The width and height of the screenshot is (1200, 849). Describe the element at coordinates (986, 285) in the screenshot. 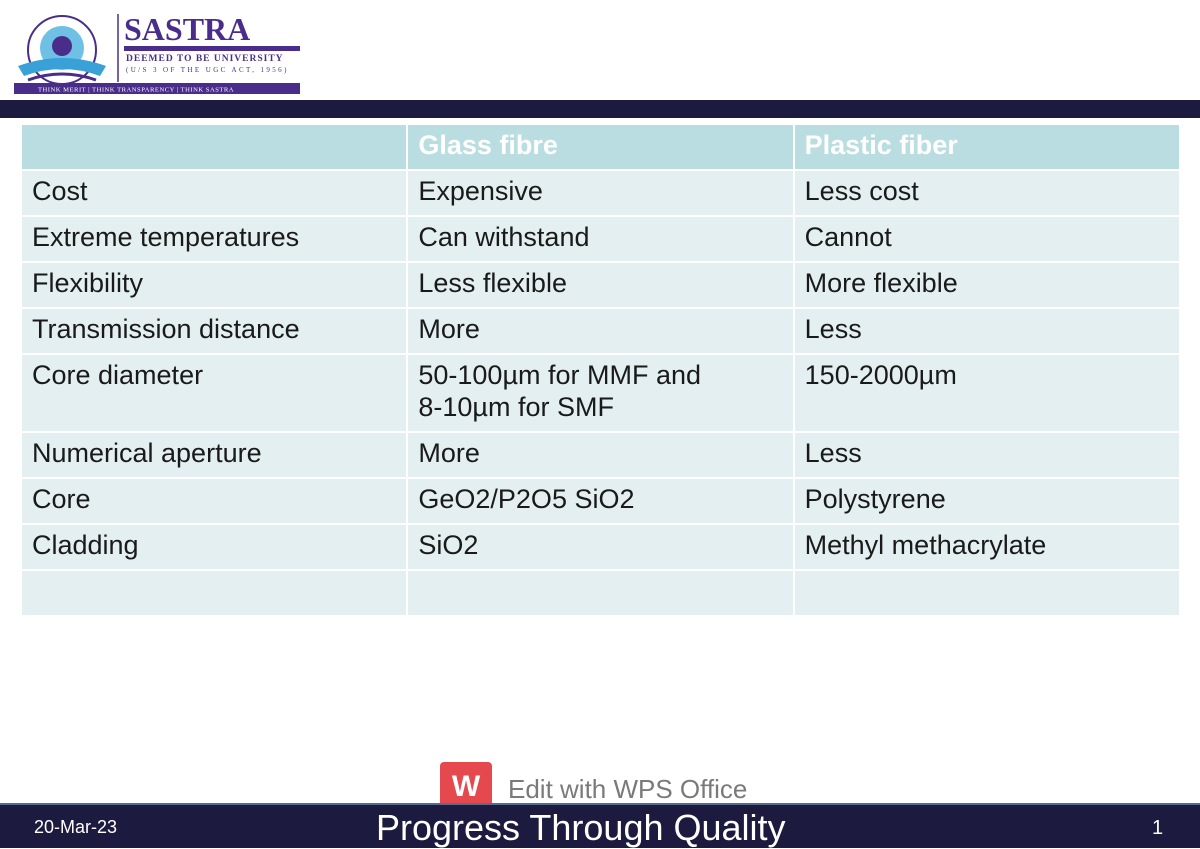

I see `table-cell: More flexible` at that location.